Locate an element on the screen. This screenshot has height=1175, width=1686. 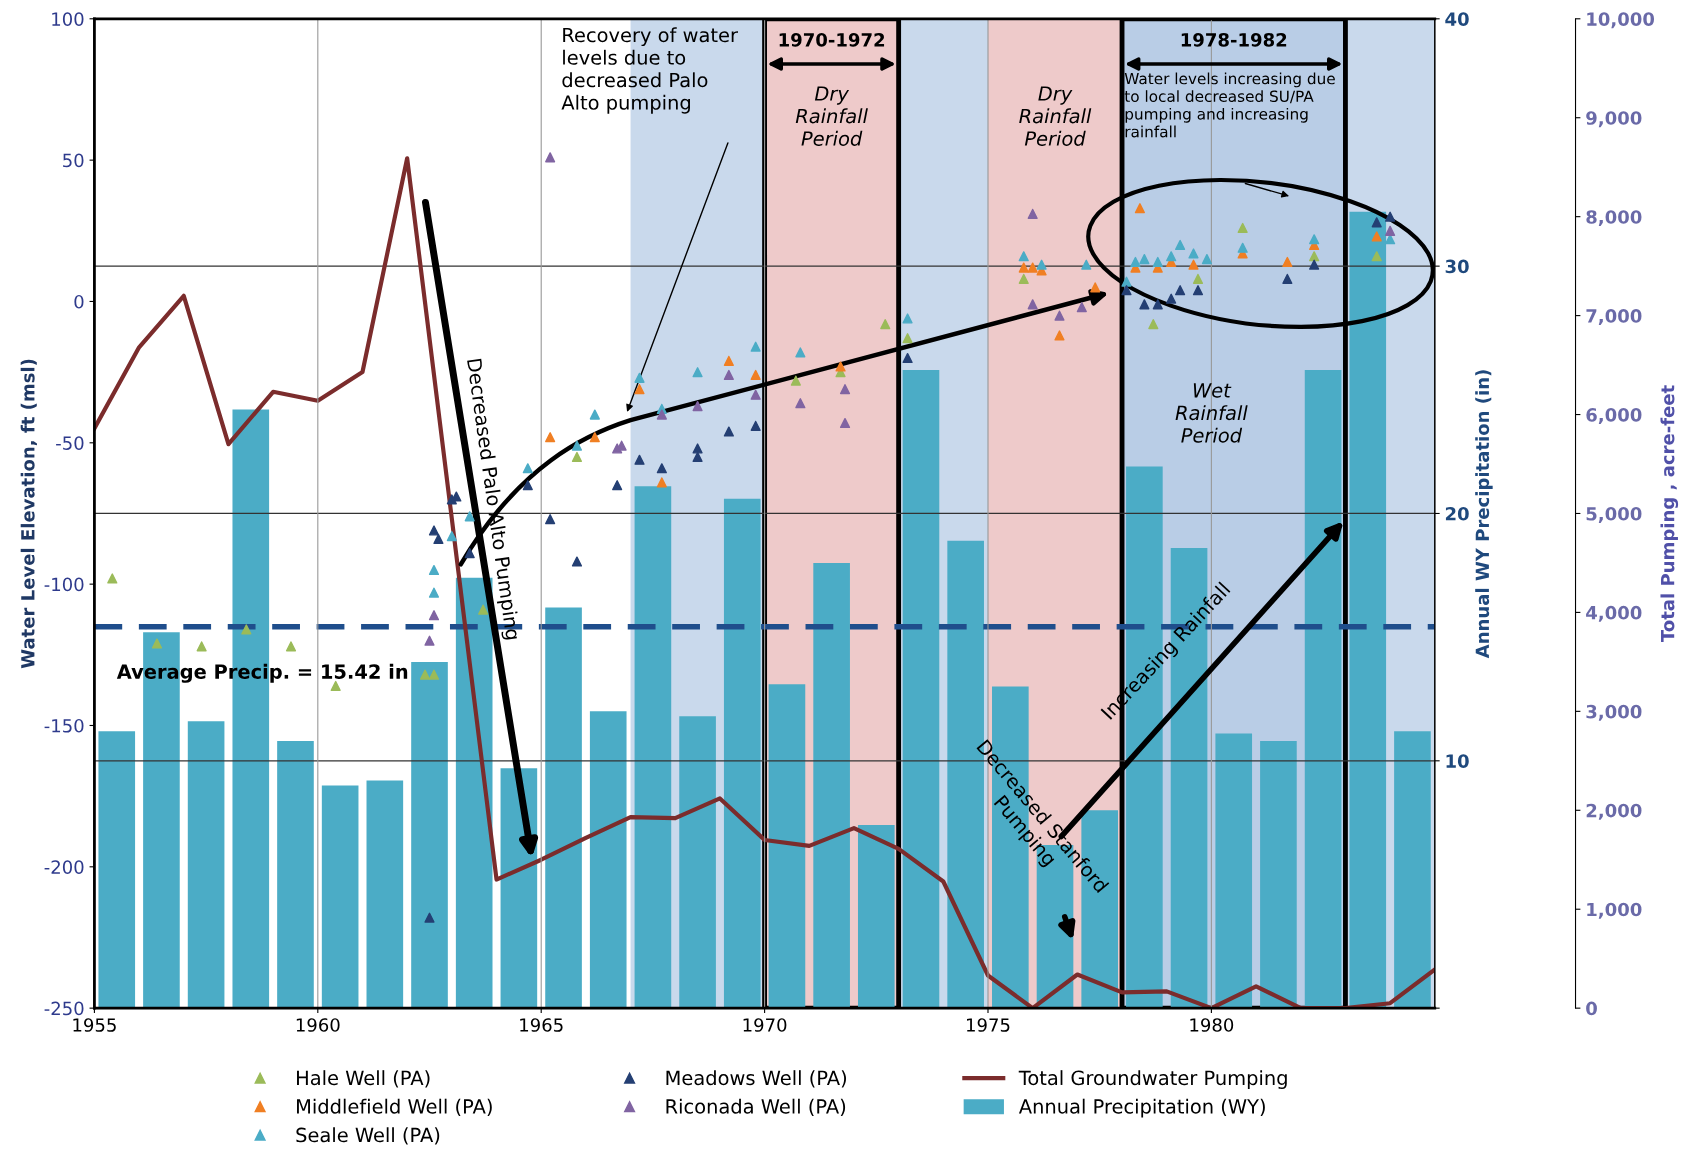
y3-axis-title: Total Pumping , acre-feet is located at coordinates (1669, 514).